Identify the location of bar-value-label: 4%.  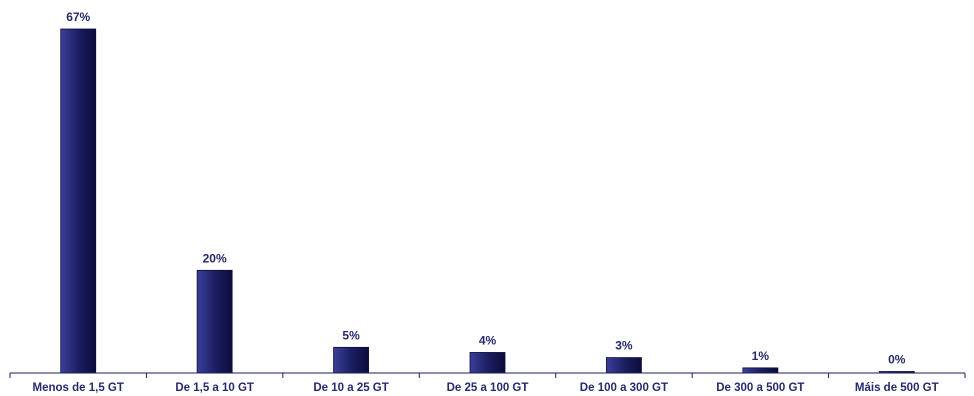
(488, 340).